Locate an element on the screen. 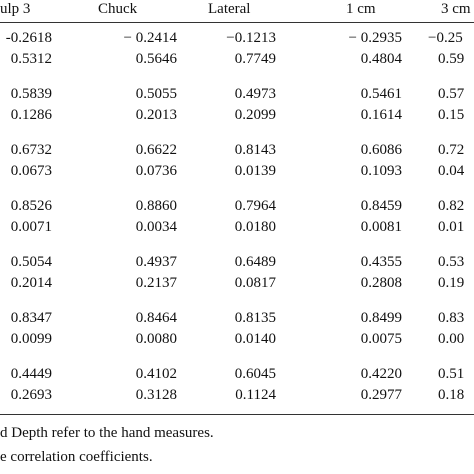  table-cell: 0.2013 is located at coordinates (156, 115).